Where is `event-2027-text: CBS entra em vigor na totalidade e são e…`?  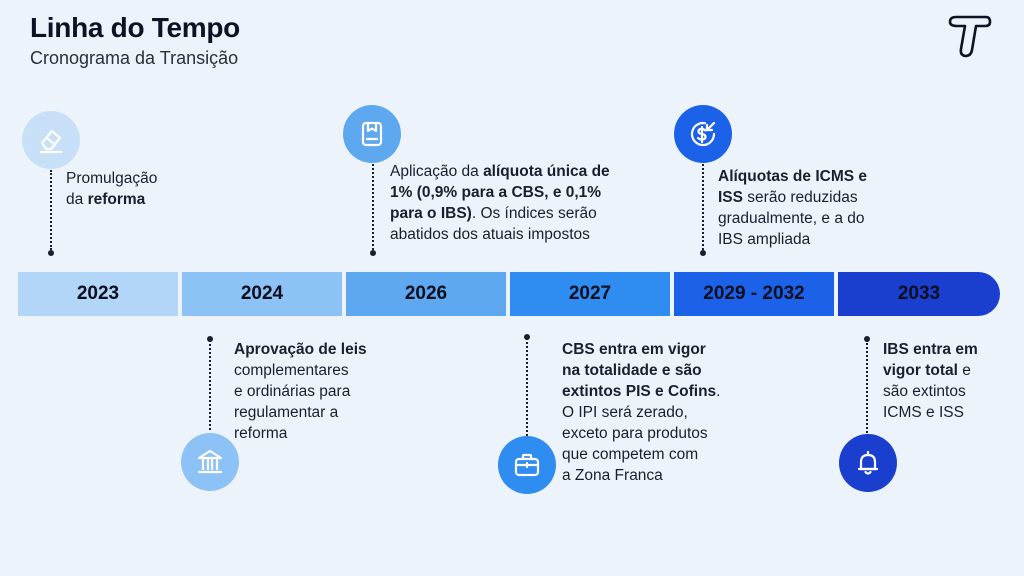 event-2027-text: CBS entra em vigor na totalidade e são e… is located at coordinates (641, 412).